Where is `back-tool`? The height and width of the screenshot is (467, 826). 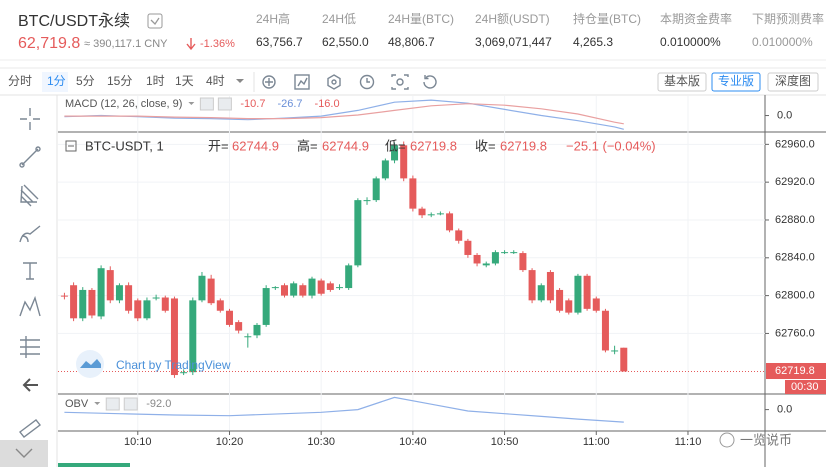 back-tool is located at coordinates (30, 385).